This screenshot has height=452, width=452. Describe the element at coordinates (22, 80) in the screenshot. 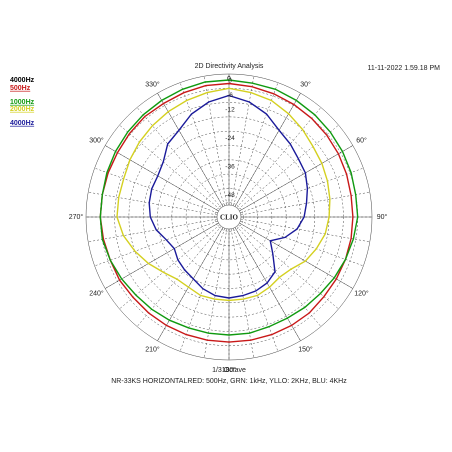

I see `legend-header: 4000Hz` at that location.